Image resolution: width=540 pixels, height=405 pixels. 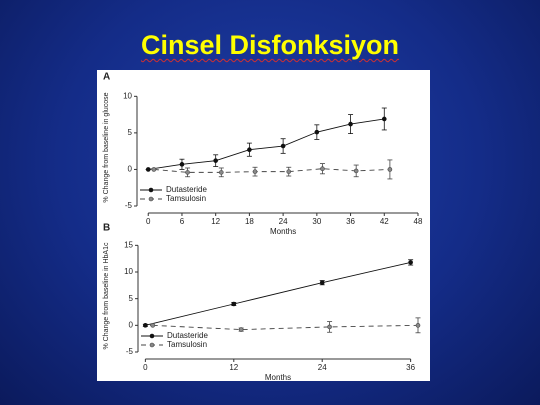 I want to click on y-axis-label: % Change from baseline in HbA1c, so click(x=106, y=296).